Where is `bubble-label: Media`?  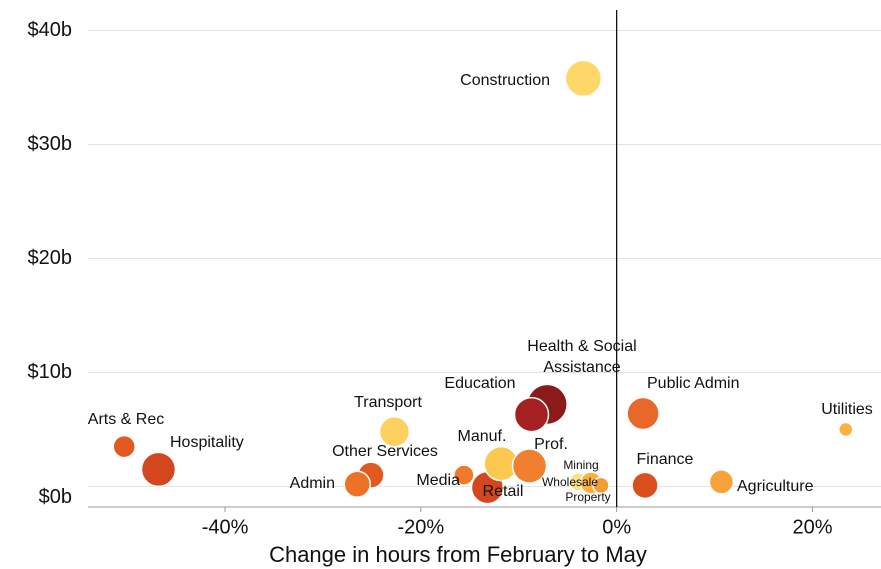
bubble-label: Media is located at coordinates (438, 480).